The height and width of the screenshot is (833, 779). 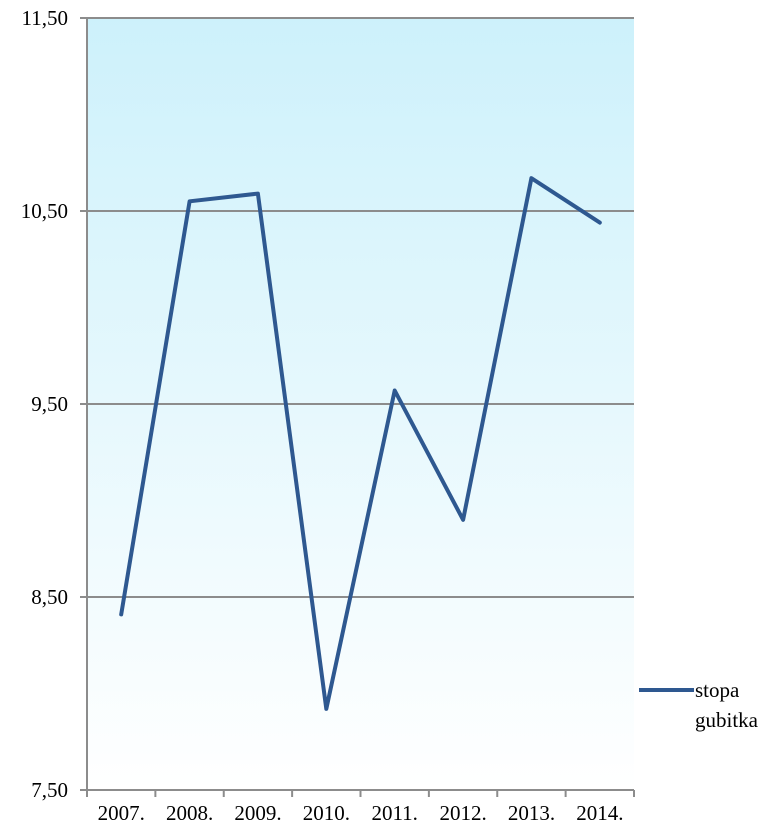 I want to click on y-tick-label: 10,50, so click(x=44, y=211).